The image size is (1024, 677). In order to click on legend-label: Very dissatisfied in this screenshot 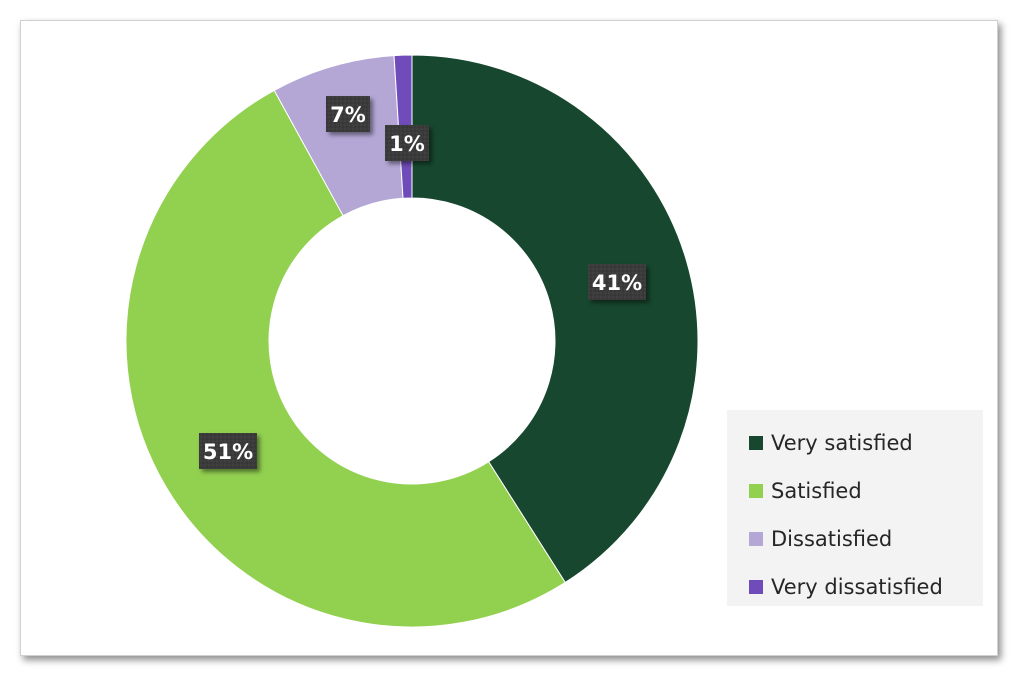, I will do `click(857, 587)`.